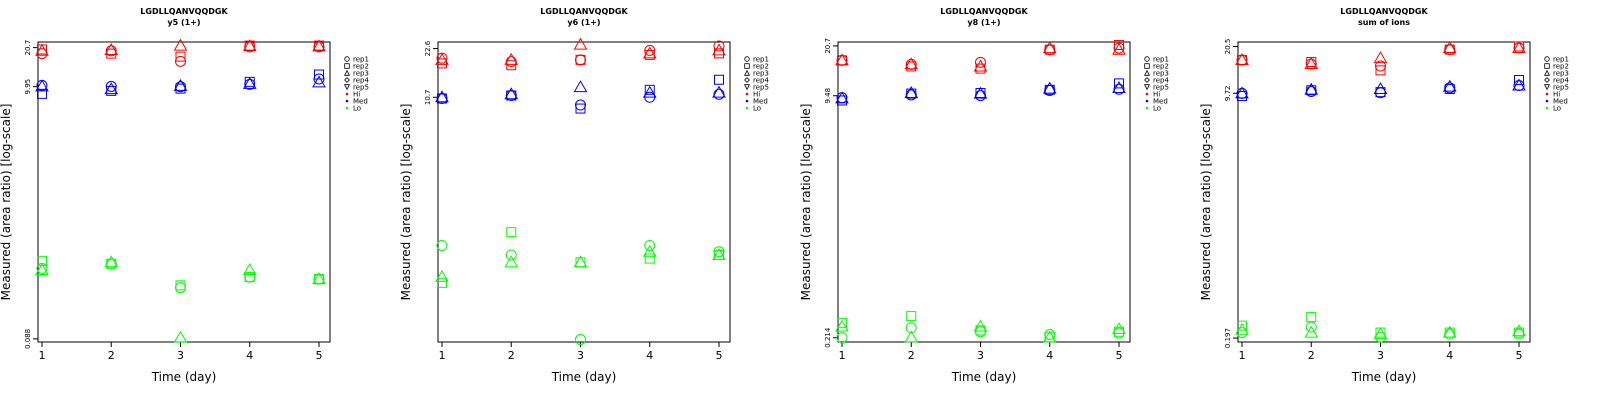 This screenshot has height=400, width=1600. Describe the element at coordinates (1556, 95) in the screenshot. I see `legend-label-hi: Hi` at that location.